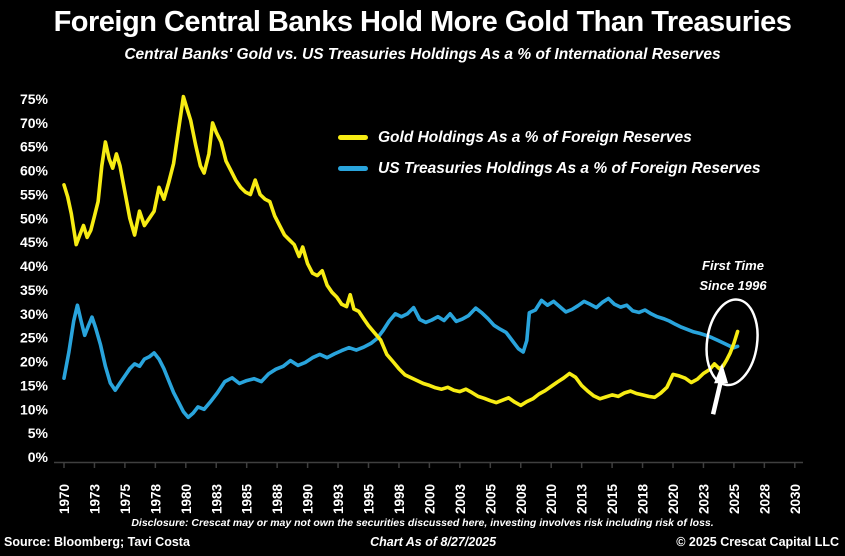  Describe the element at coordinates (155, 498) in the screenshot. I see `x-tick-label: 1978` at that location.